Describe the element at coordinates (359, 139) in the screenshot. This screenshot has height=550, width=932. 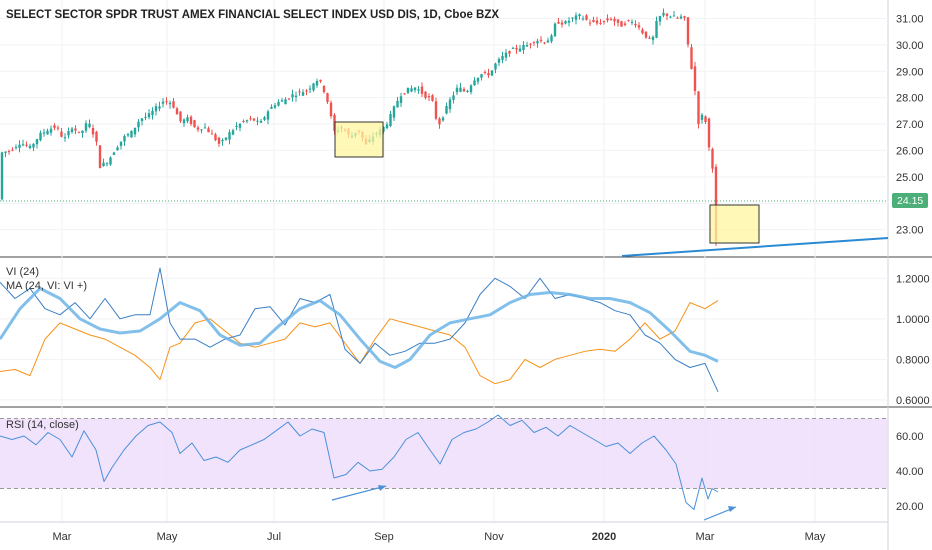
I see `consolidation-highlight` at that location.